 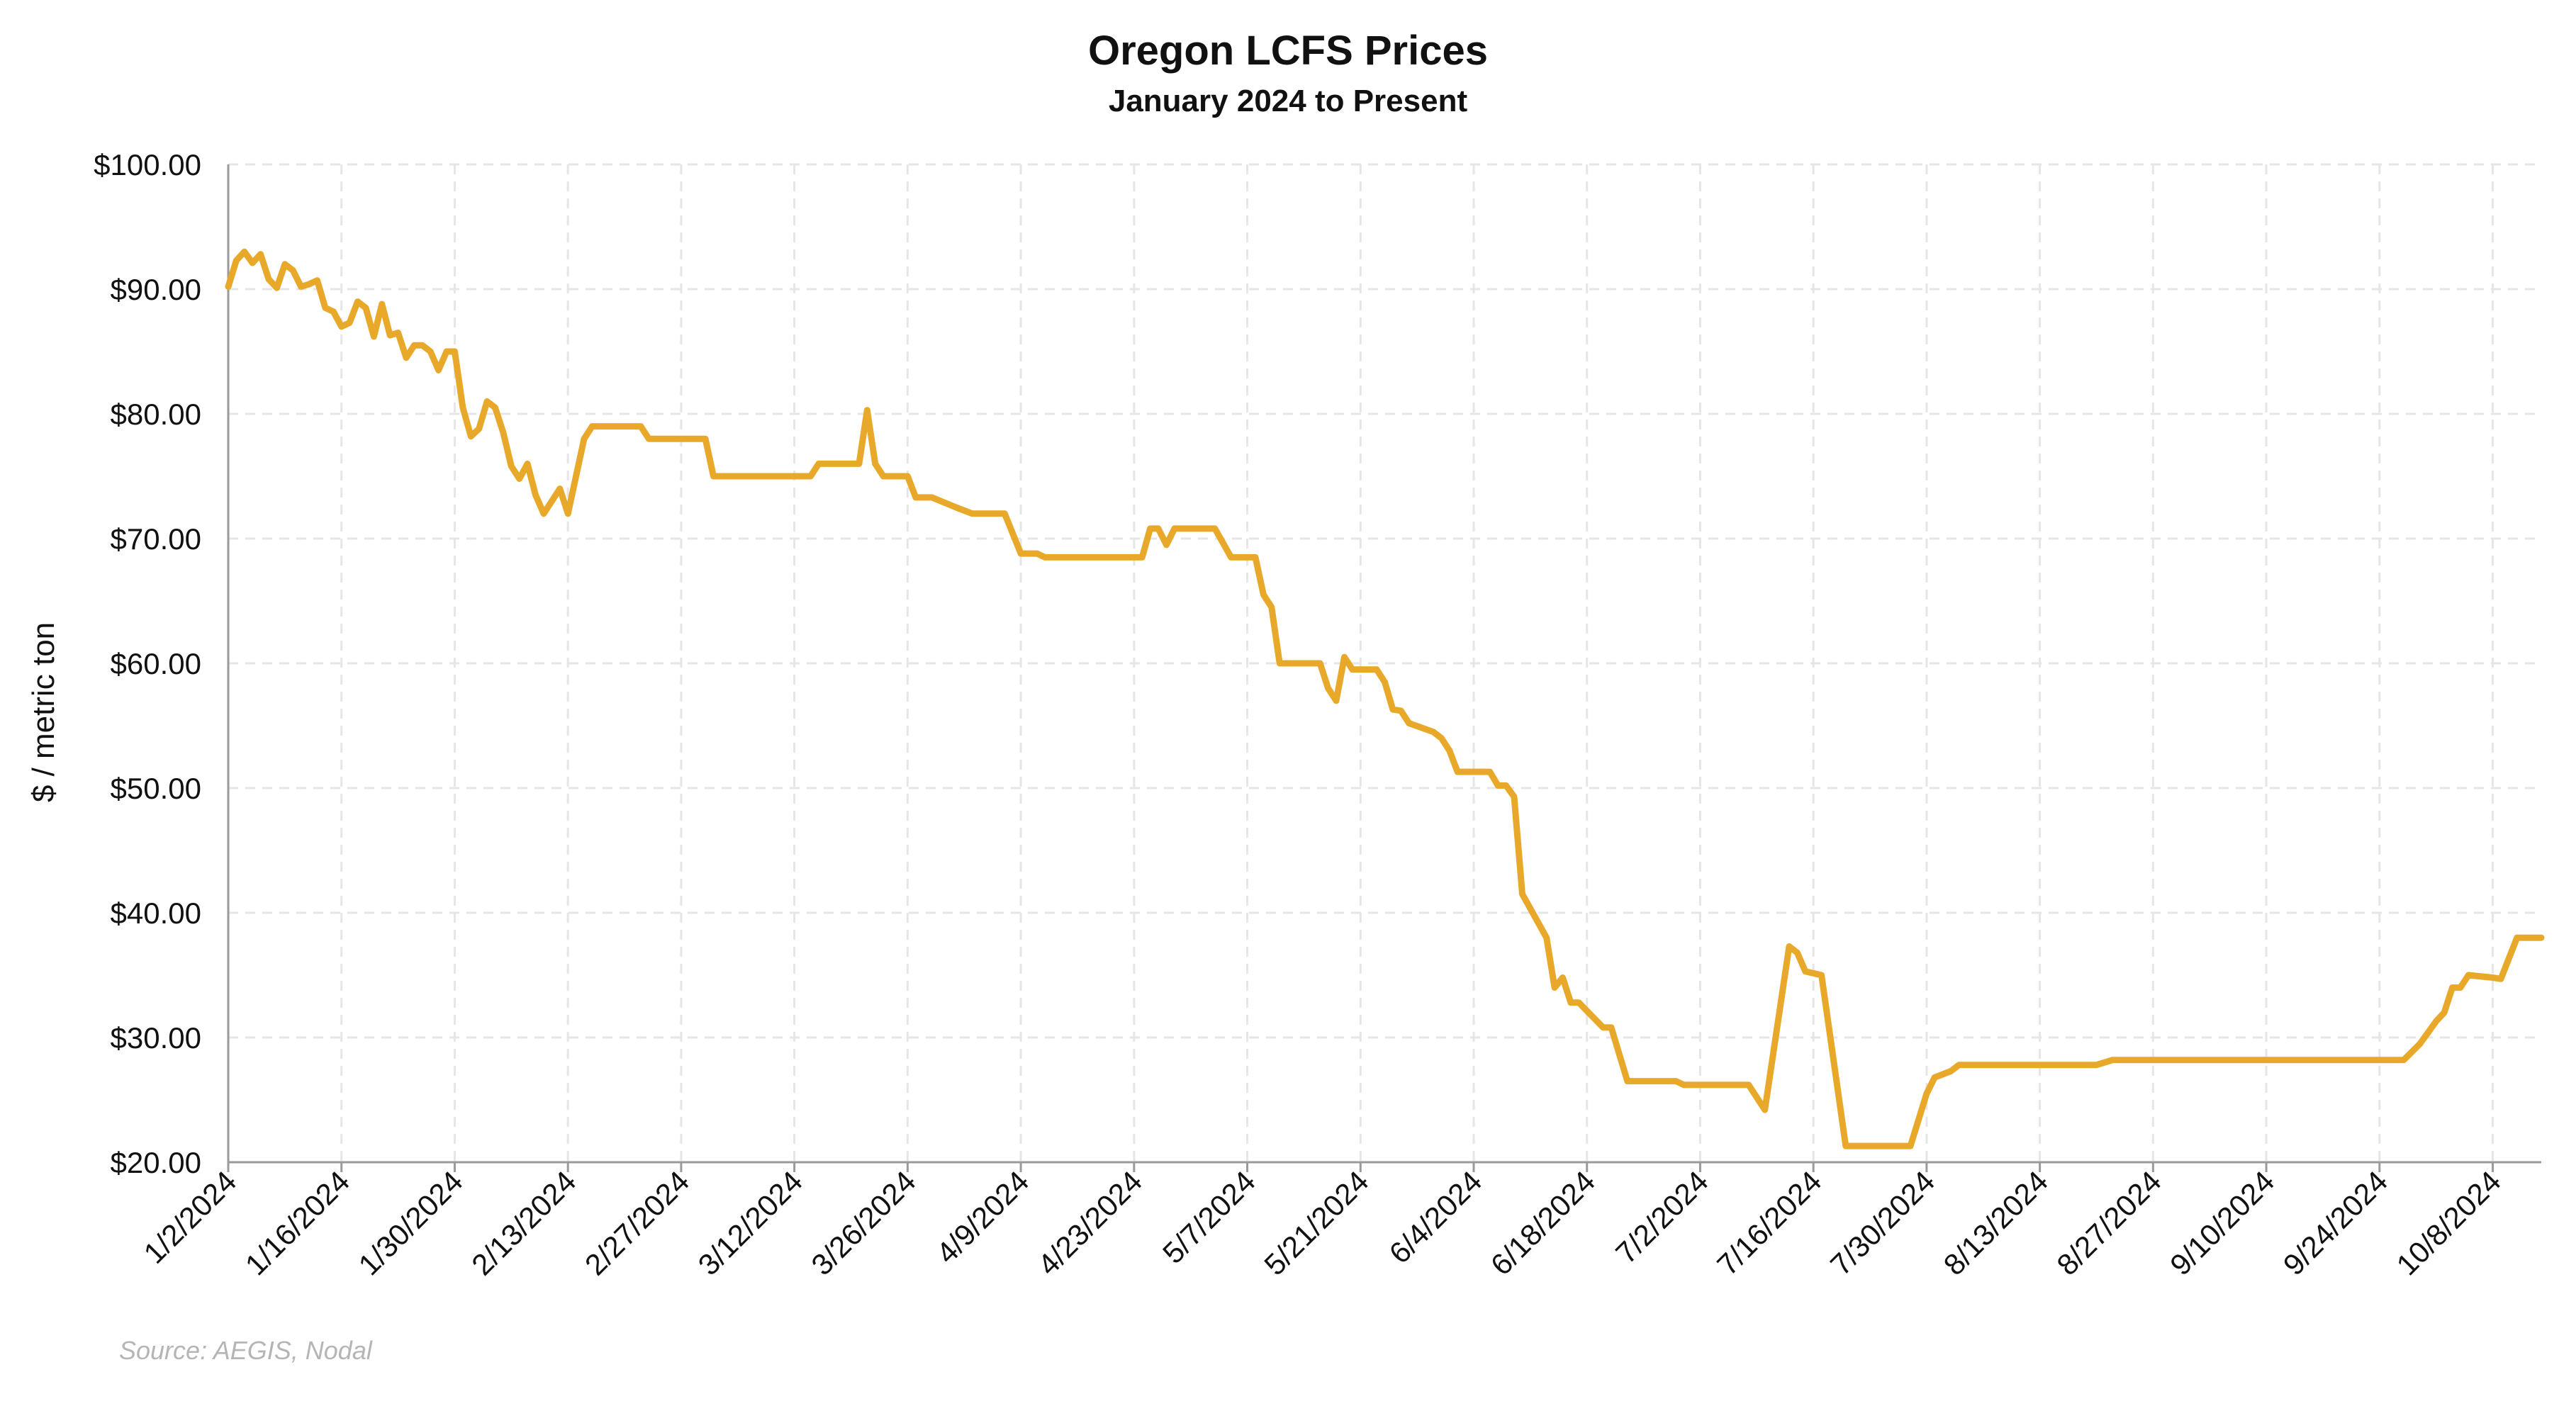 I want to click on y-tick-label: $50.00, so click(x=156, y=788).